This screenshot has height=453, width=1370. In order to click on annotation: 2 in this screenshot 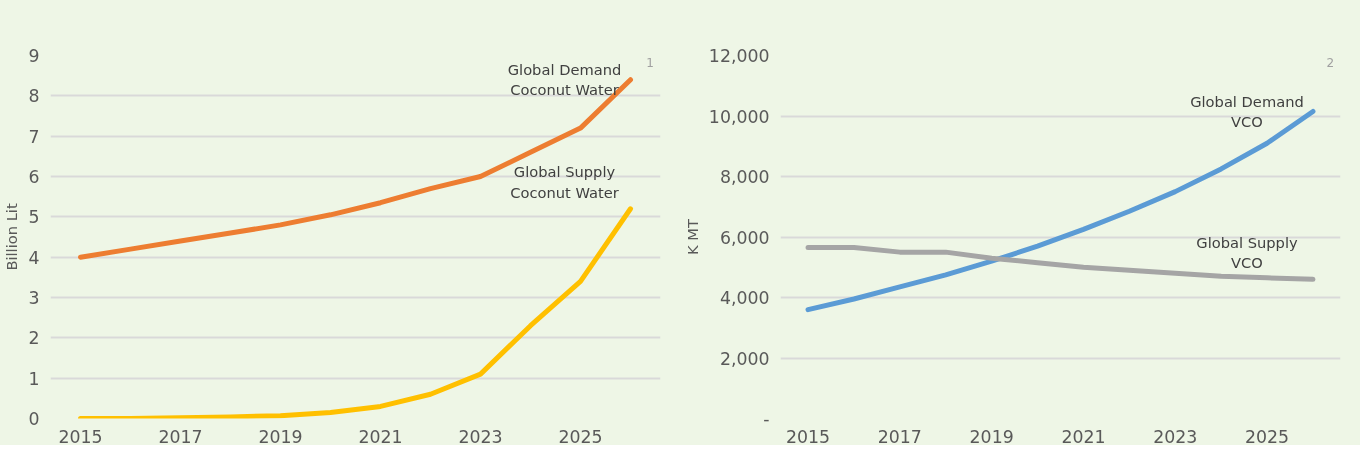, I will do `click(1330, 62)`.